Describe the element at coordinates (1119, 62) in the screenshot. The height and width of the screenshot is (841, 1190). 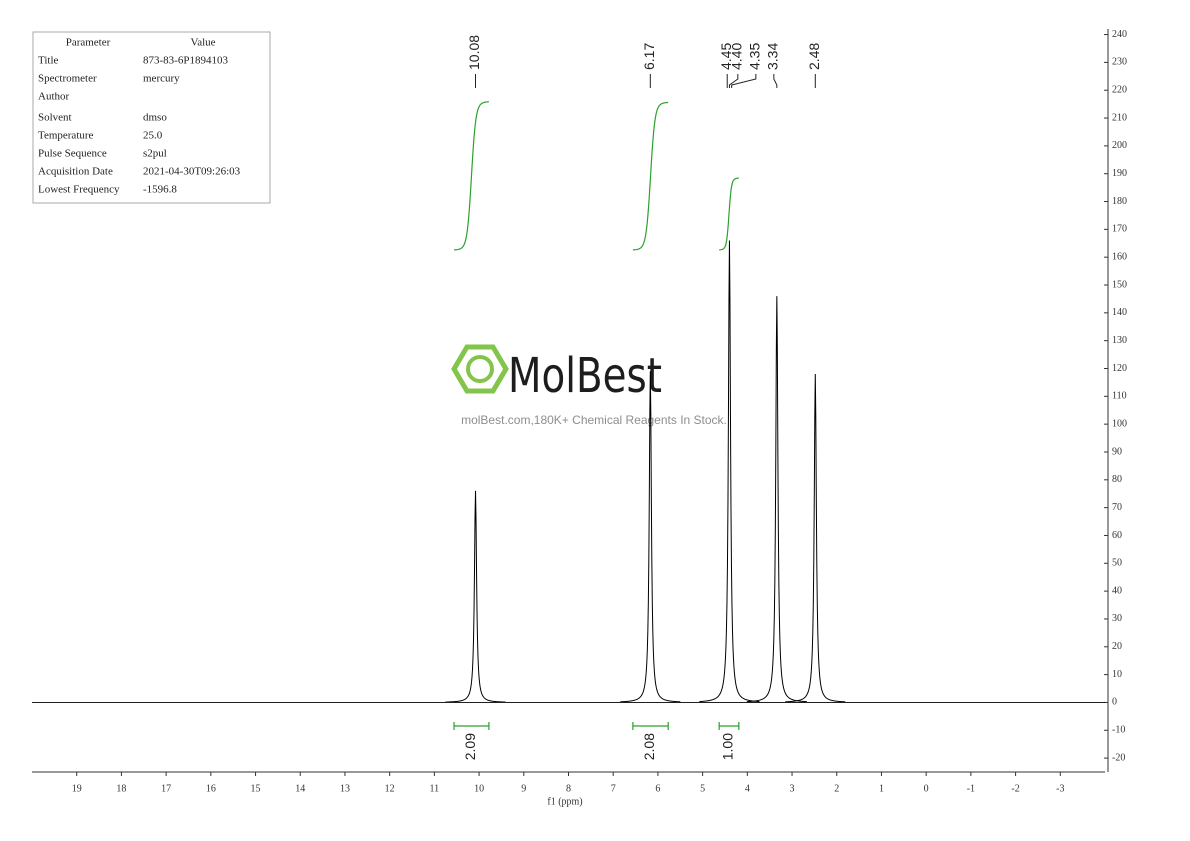
I see `y-tick-label: 230` at that location.